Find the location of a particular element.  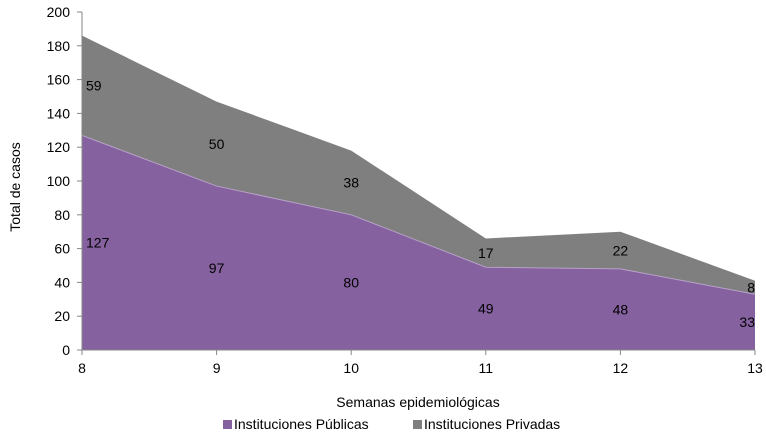

x-tick-label: 12 is located at coordinates (621, 368).